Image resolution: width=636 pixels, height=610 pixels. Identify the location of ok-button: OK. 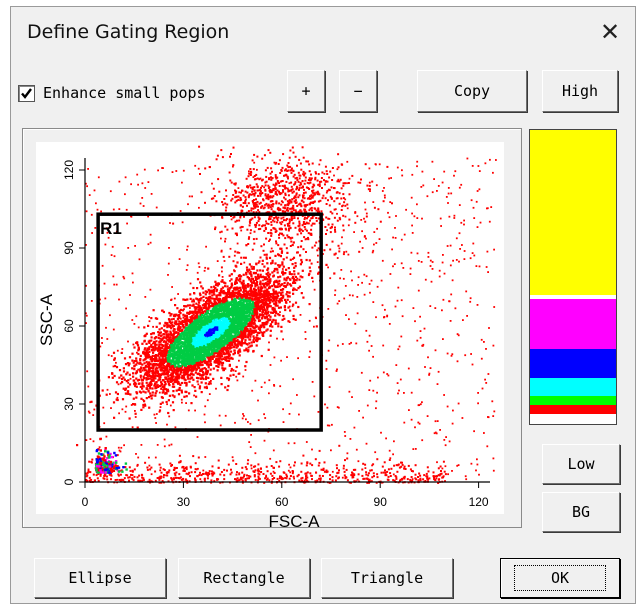
(560, 578).